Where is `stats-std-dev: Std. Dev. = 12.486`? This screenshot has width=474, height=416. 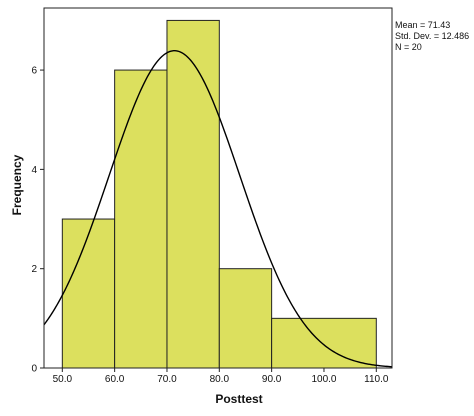 stats-std-dev: Std. Dev. = 12.486 is located at coordinates (432, 36).